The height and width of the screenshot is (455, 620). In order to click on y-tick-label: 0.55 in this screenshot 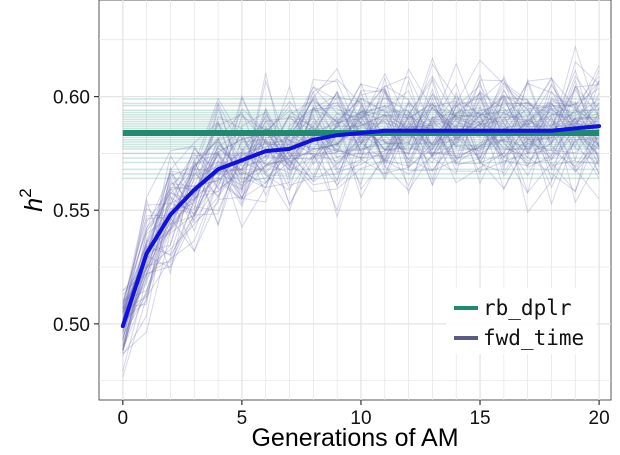, I will do `click(71, 211)`.